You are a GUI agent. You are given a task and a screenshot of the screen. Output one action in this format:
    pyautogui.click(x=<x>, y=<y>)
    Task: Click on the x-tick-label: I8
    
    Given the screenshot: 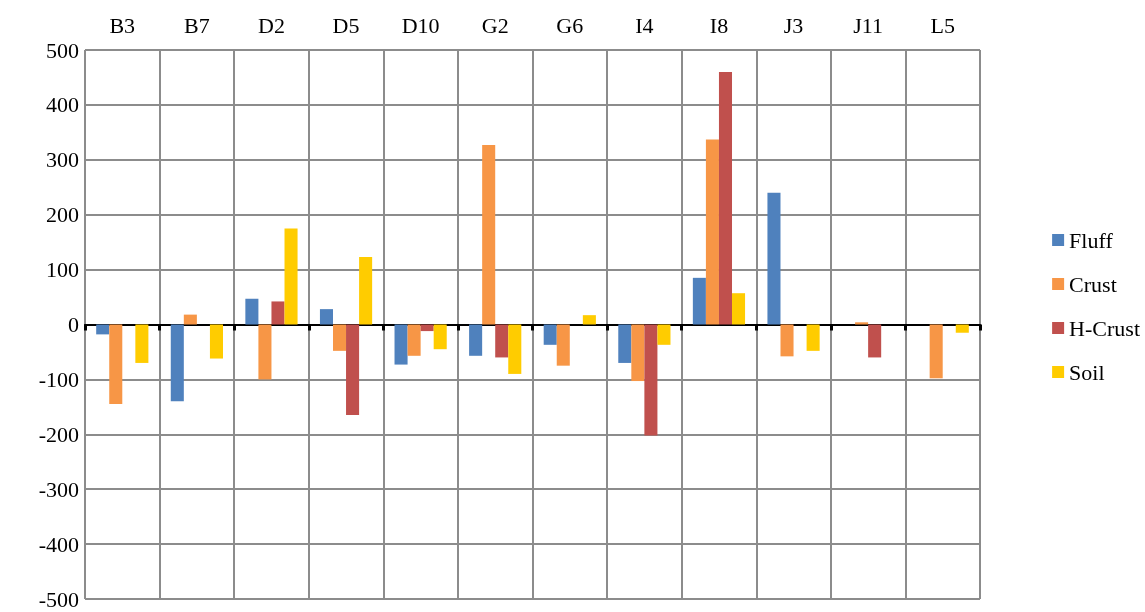 What is the action you would take?
    pyautogui.click(x=719, y=25)
    